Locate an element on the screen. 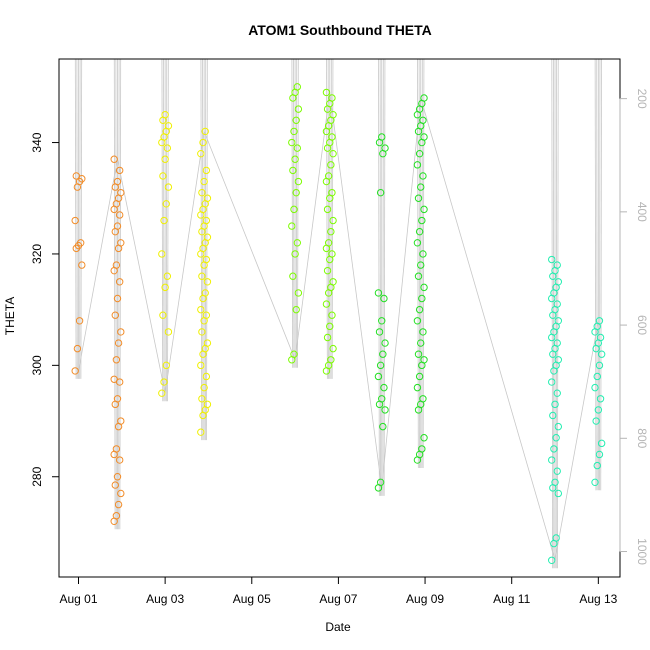 The width and height of the screenshot is (650, 650). x-tick-label: Aug 13 is located at coordinates (598, 599).